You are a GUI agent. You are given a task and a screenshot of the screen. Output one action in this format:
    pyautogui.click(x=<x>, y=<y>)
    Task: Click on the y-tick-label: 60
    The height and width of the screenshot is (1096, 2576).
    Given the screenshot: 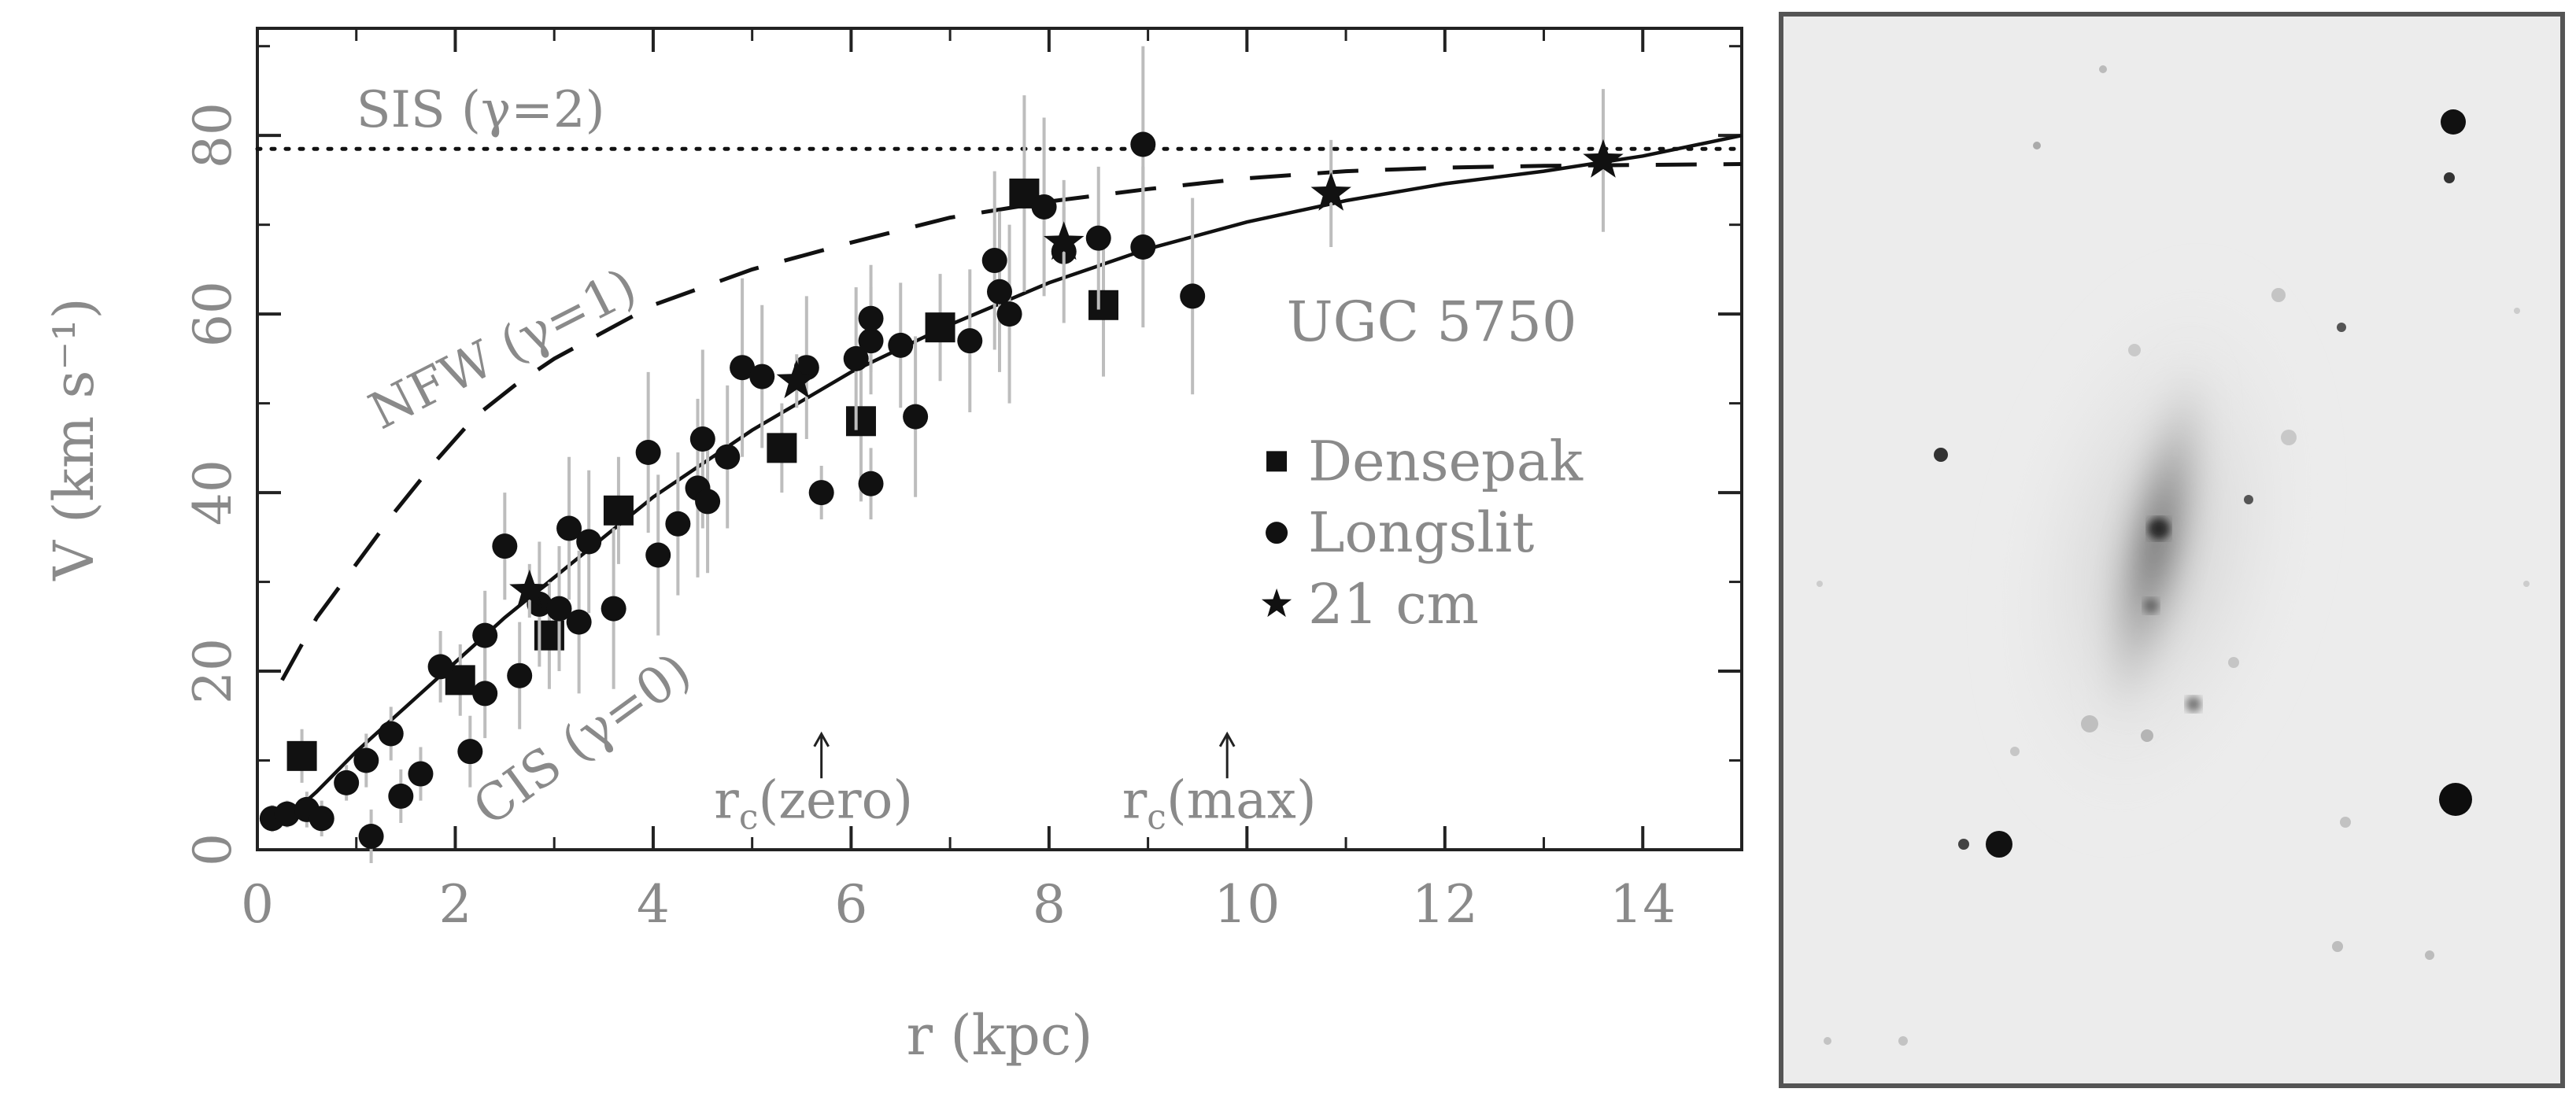 What is the action you would take?
    pyautogui.click(x=213, y=314)
    